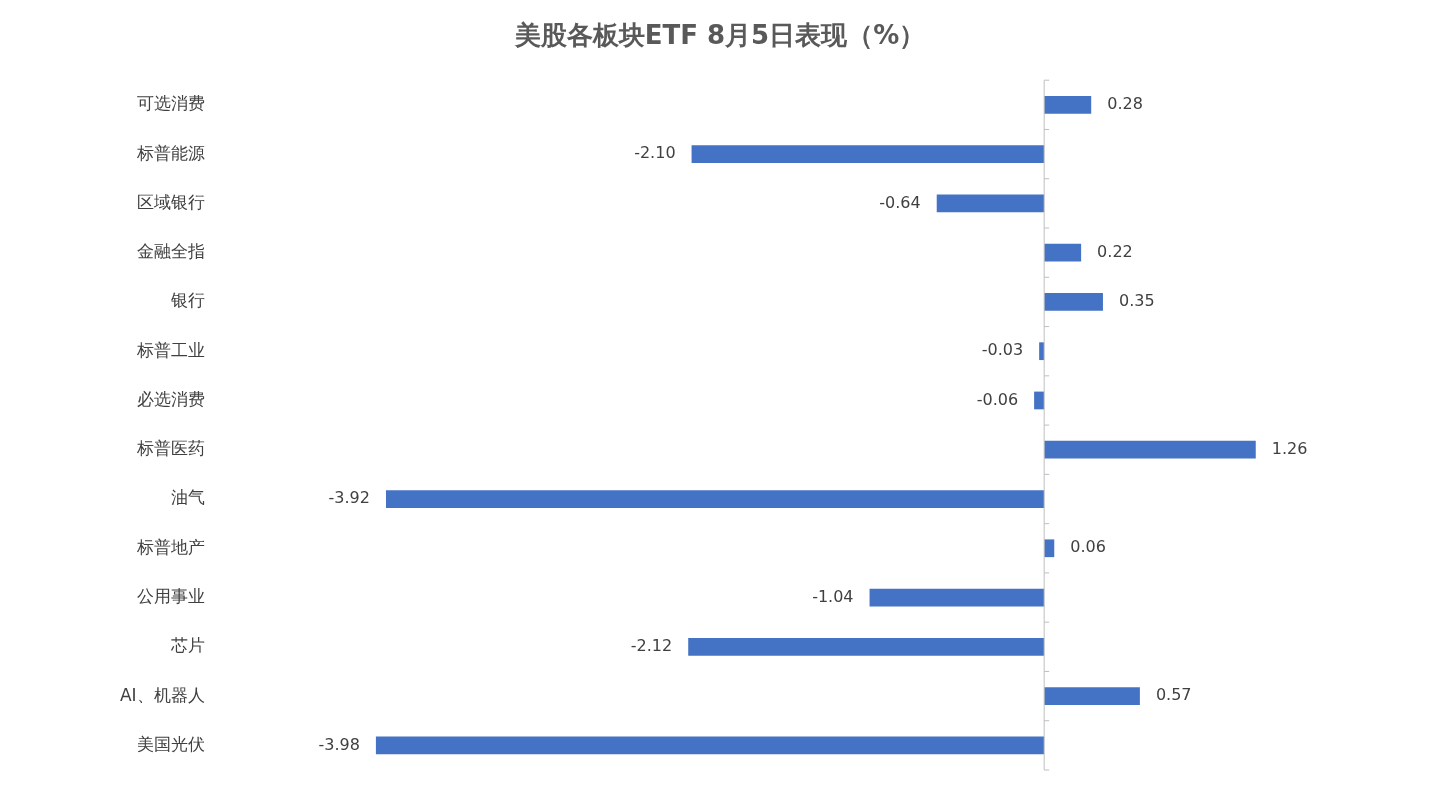 The image size is (1440, 795). I want to click on data-label: 1.26, so click(1289, 448).